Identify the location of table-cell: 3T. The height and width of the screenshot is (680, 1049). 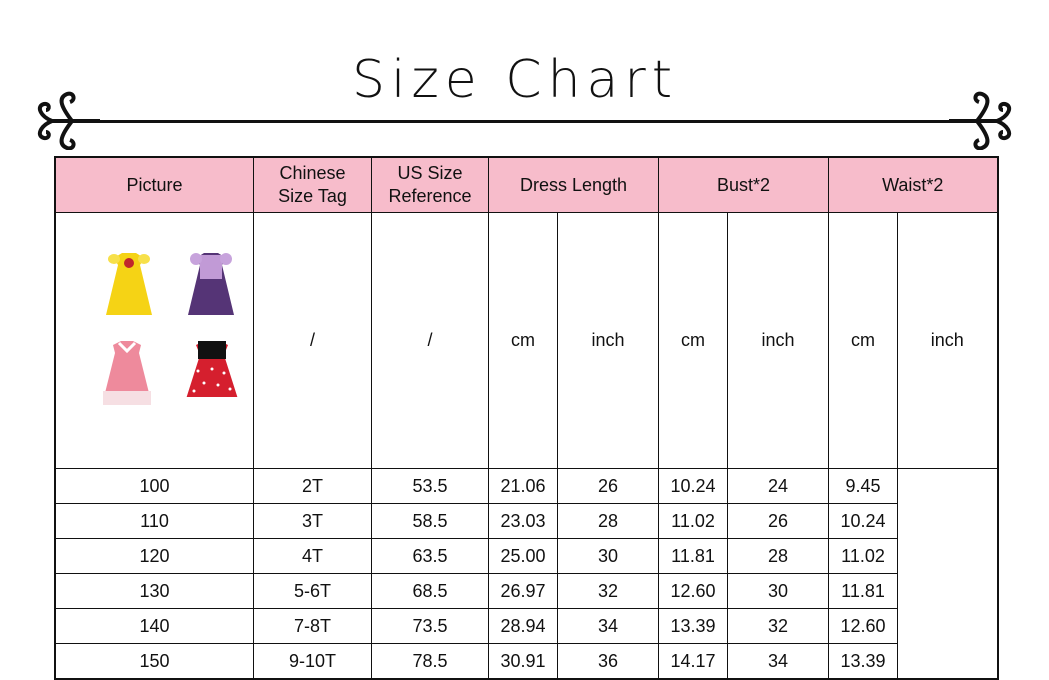
(312, 521).